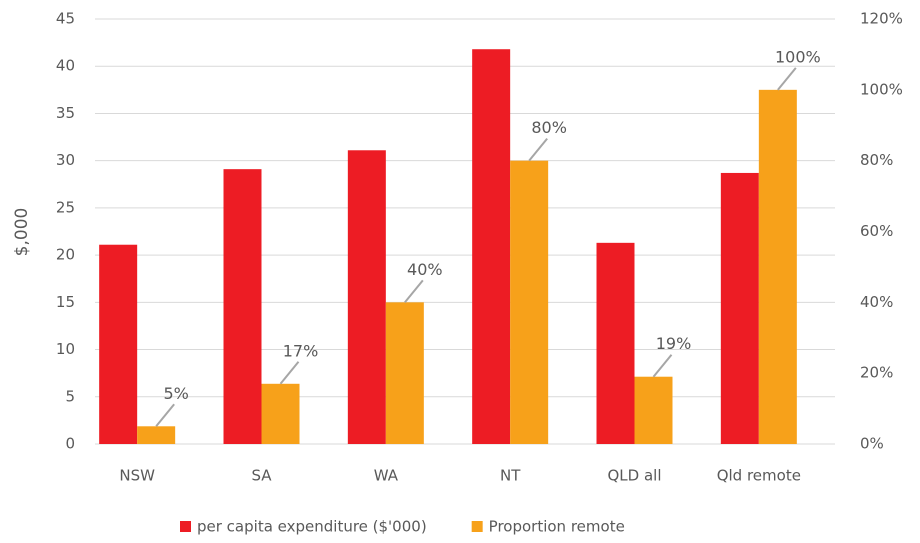 The height and width of the screenshot is (543, 920). I want to click on x-tick-label: WA, so click(386, 476).